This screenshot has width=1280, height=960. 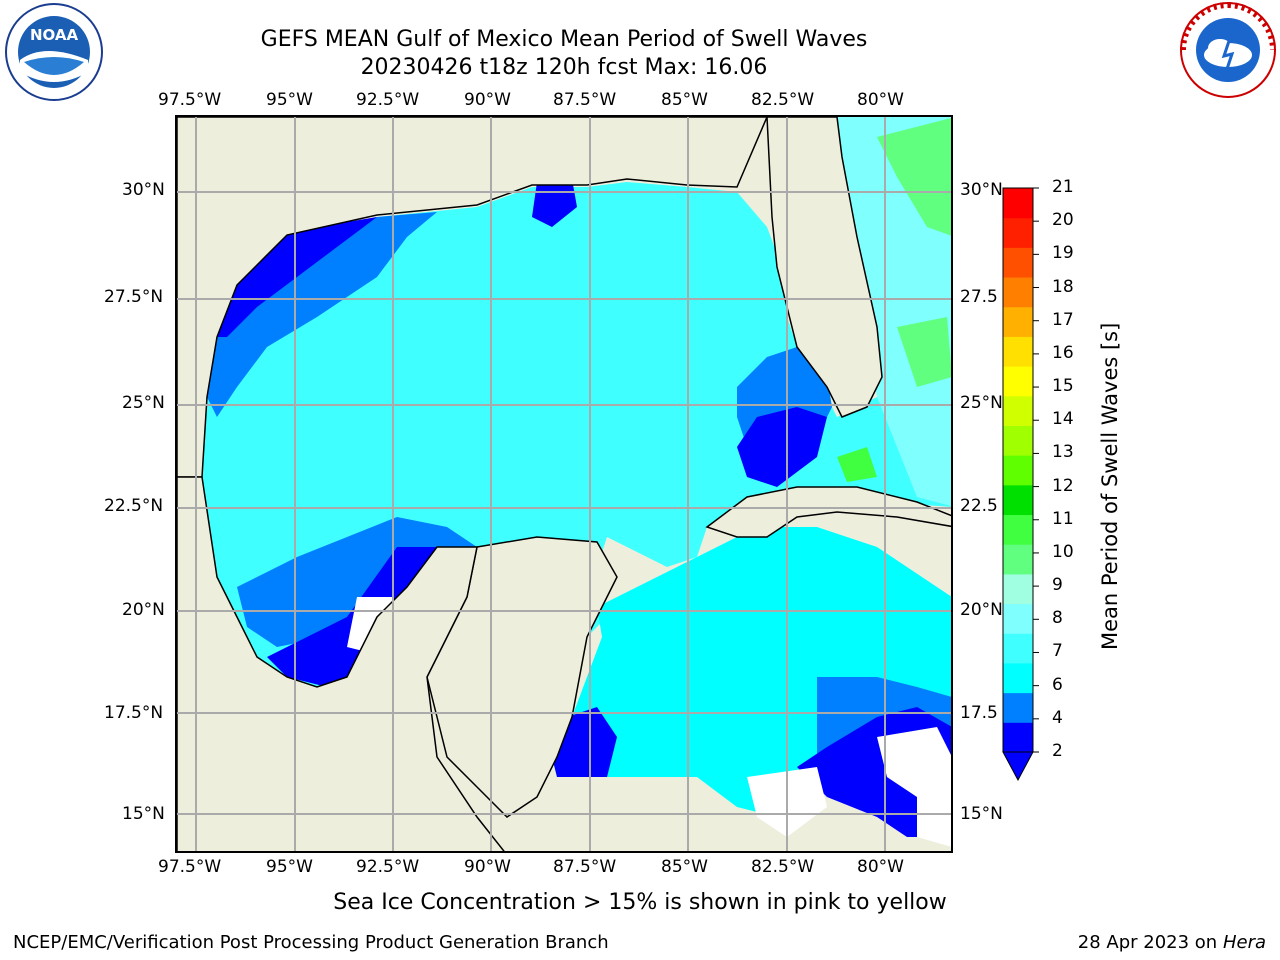 I want to click on lat-tick-right: 20°N, so click(x=981, y=610).